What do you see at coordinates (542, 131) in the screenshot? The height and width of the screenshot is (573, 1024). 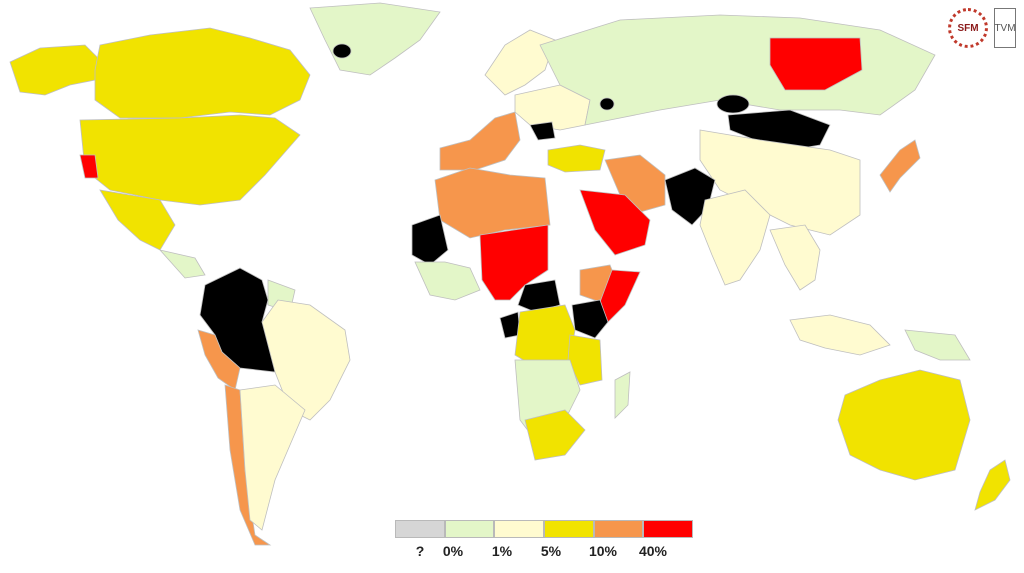 I see `region-romania` at bounding box center [542, 131].